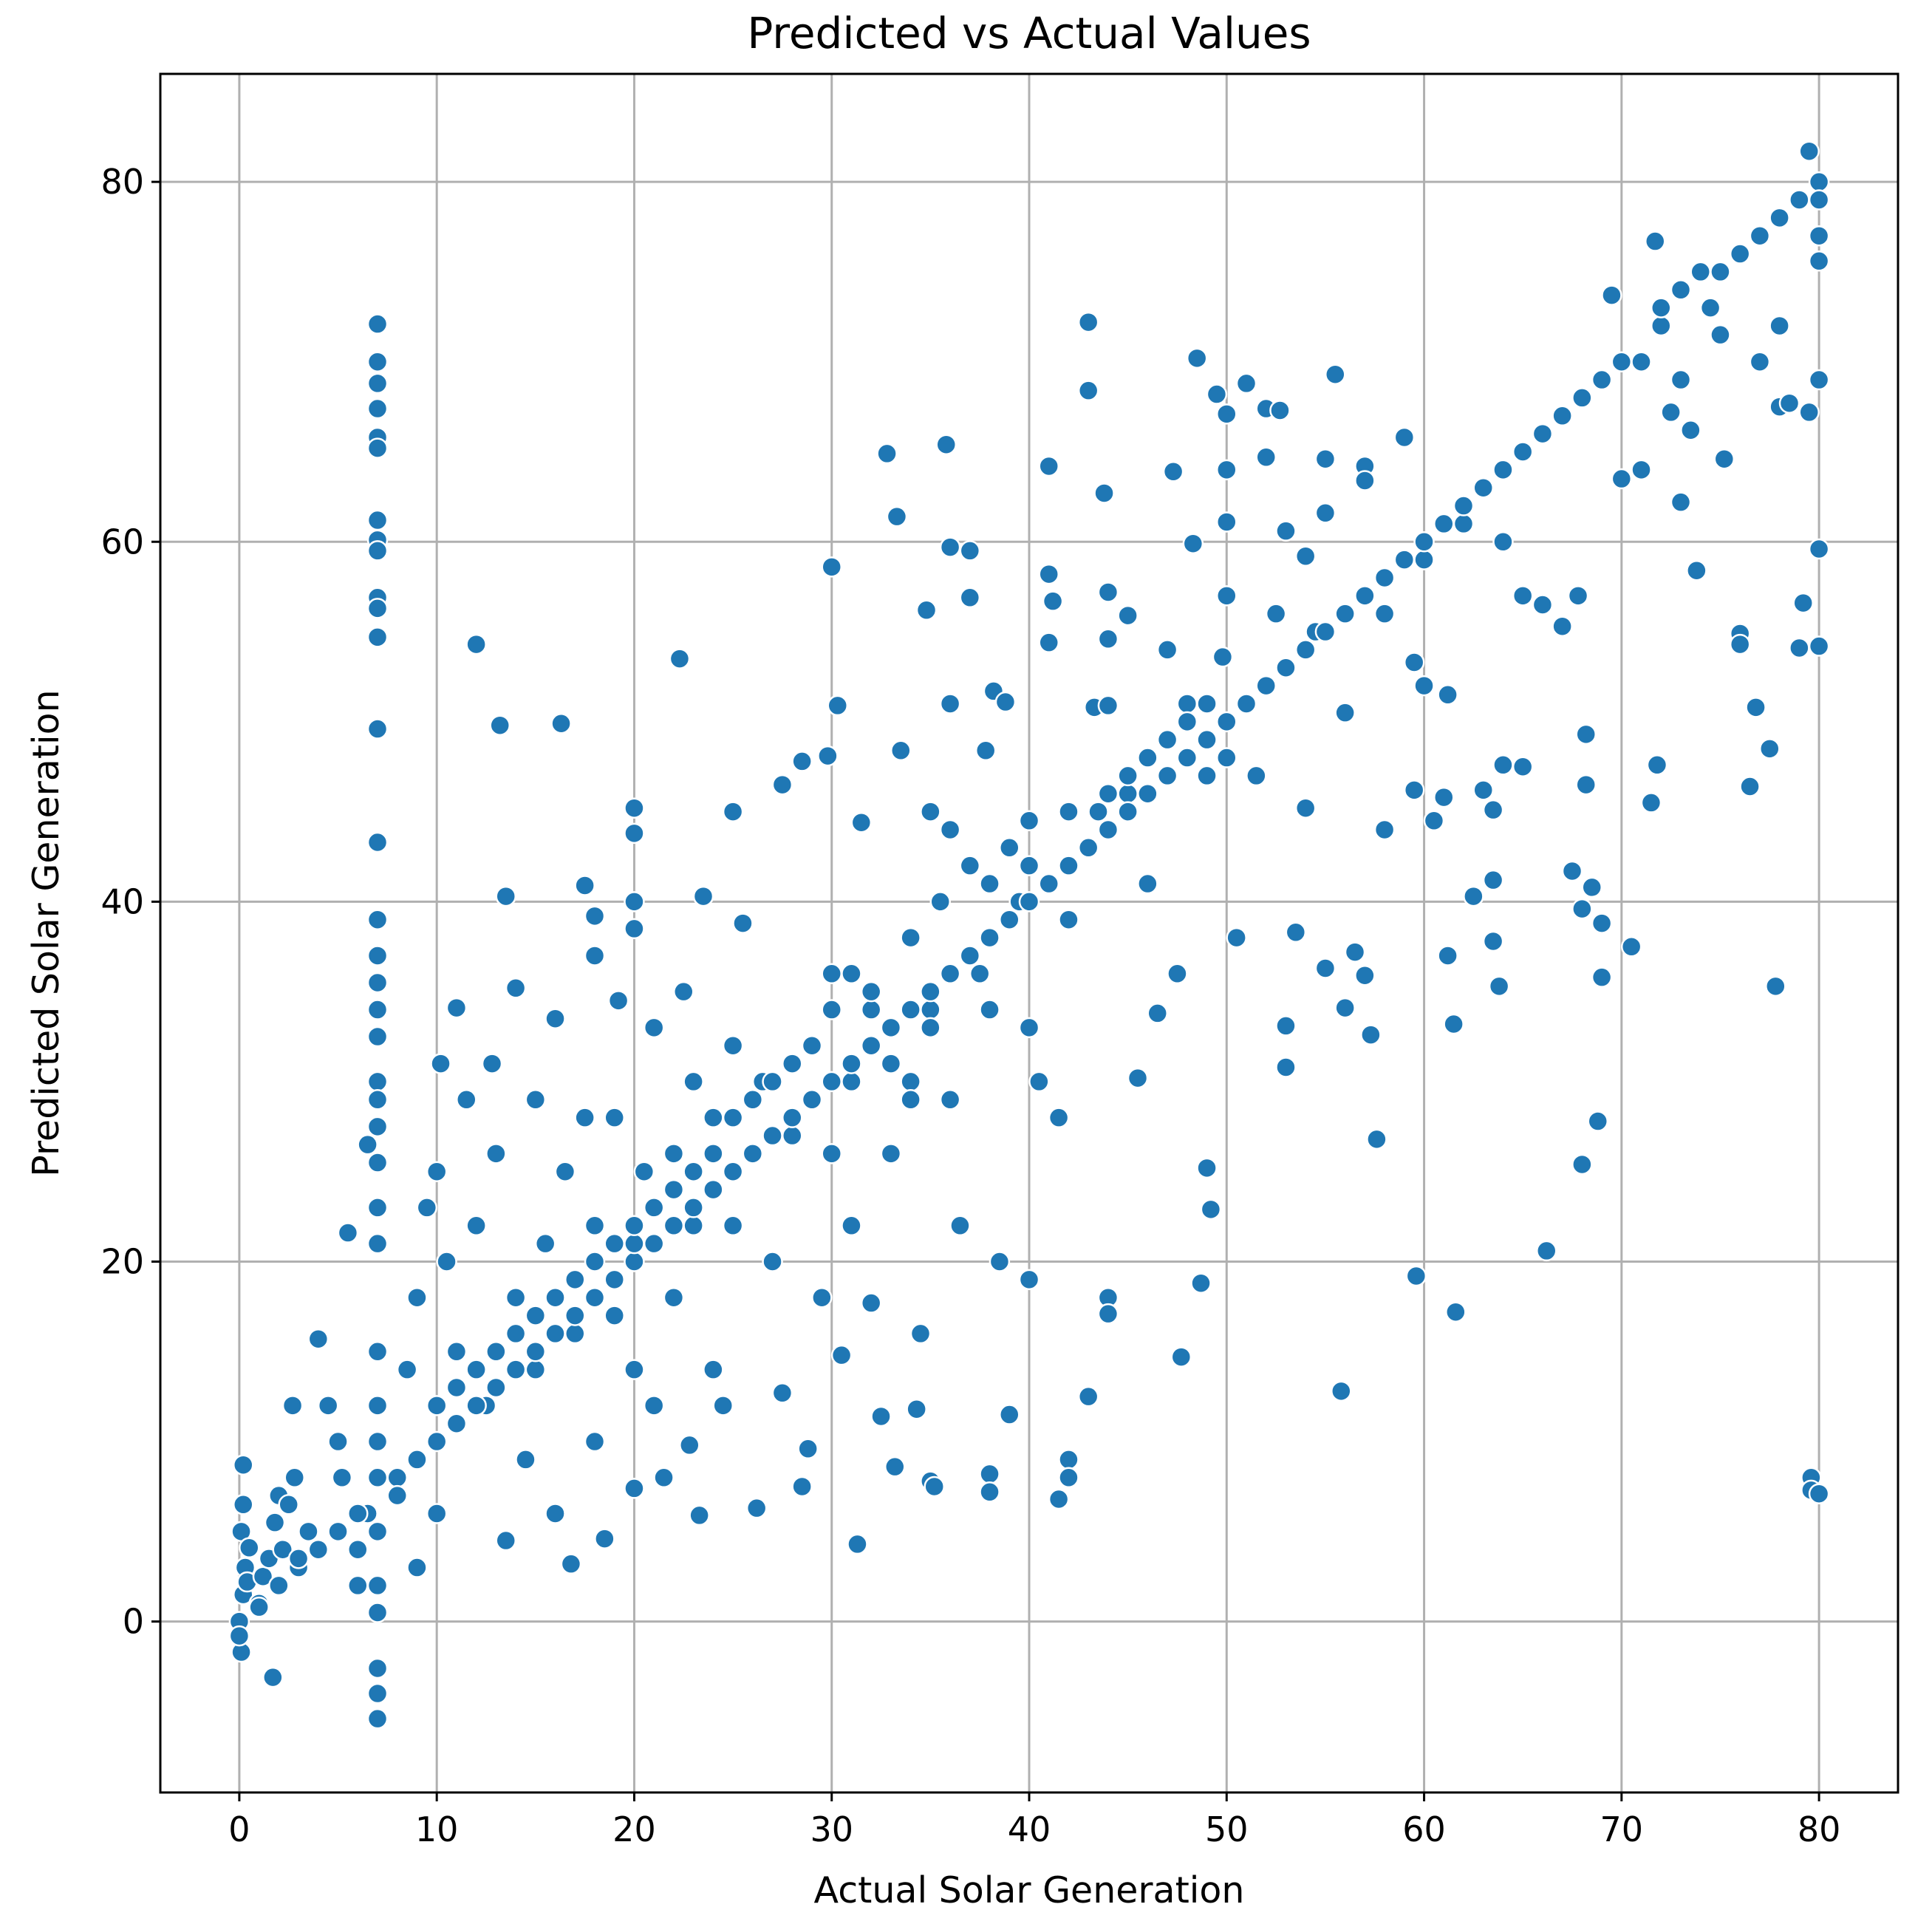 The width and height of the screenshot is (1932, 1924). What do you see at coordinates (122, 542) in the screenshot?
I see `y-tick-label: 60` at bounding box center [122, 542].